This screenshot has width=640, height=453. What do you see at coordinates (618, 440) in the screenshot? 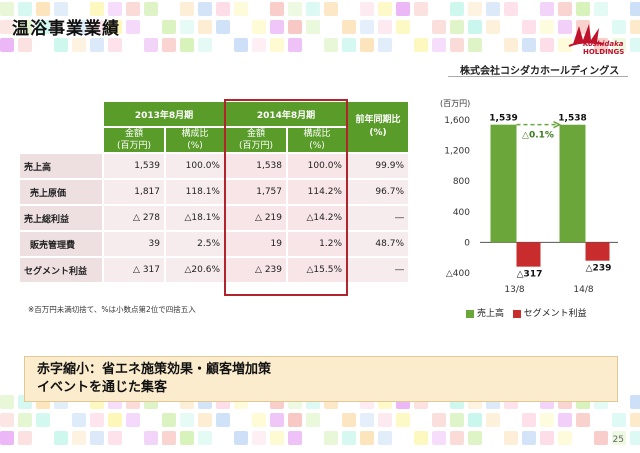
I see `page-number: 25` at bounding box center [618, 440].